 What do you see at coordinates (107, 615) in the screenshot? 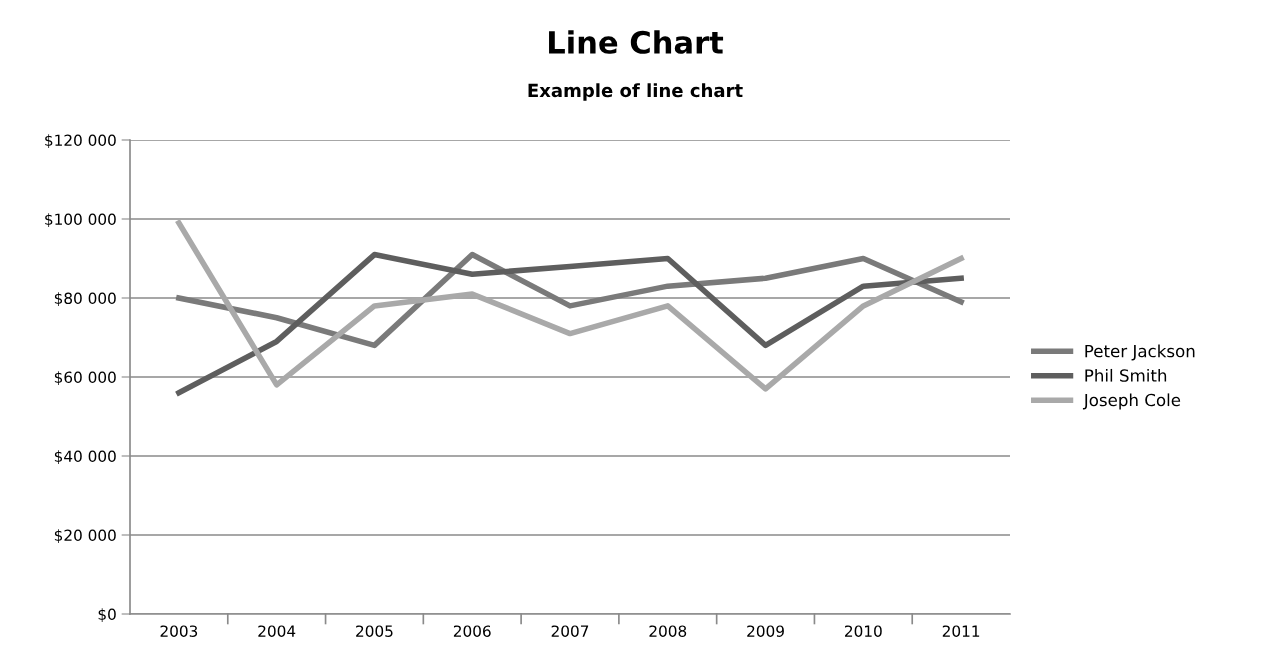
I see `y-tick-label: $0` at bounding box center [107, 615].